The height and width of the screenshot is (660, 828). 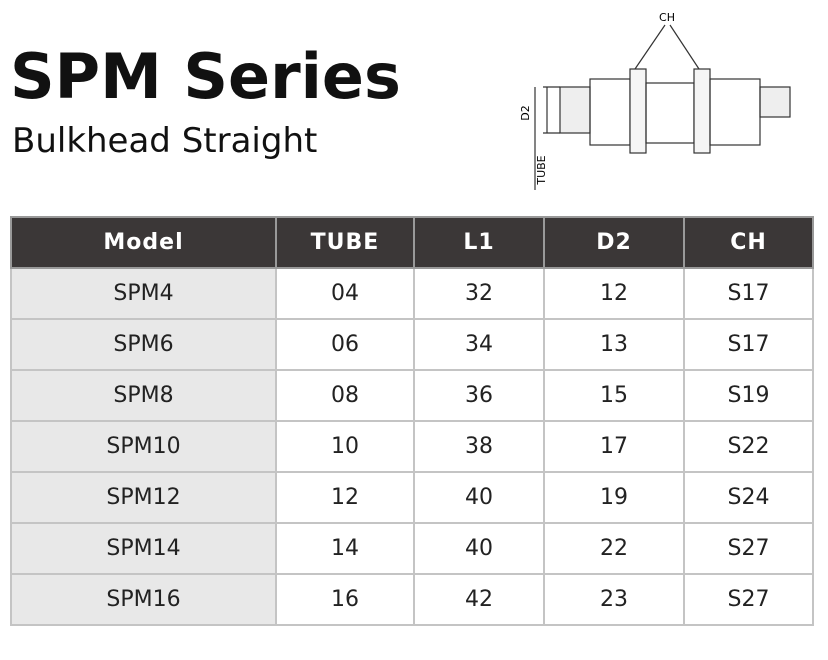 I want to click on column-header: D2, so click(x=614, y=242).